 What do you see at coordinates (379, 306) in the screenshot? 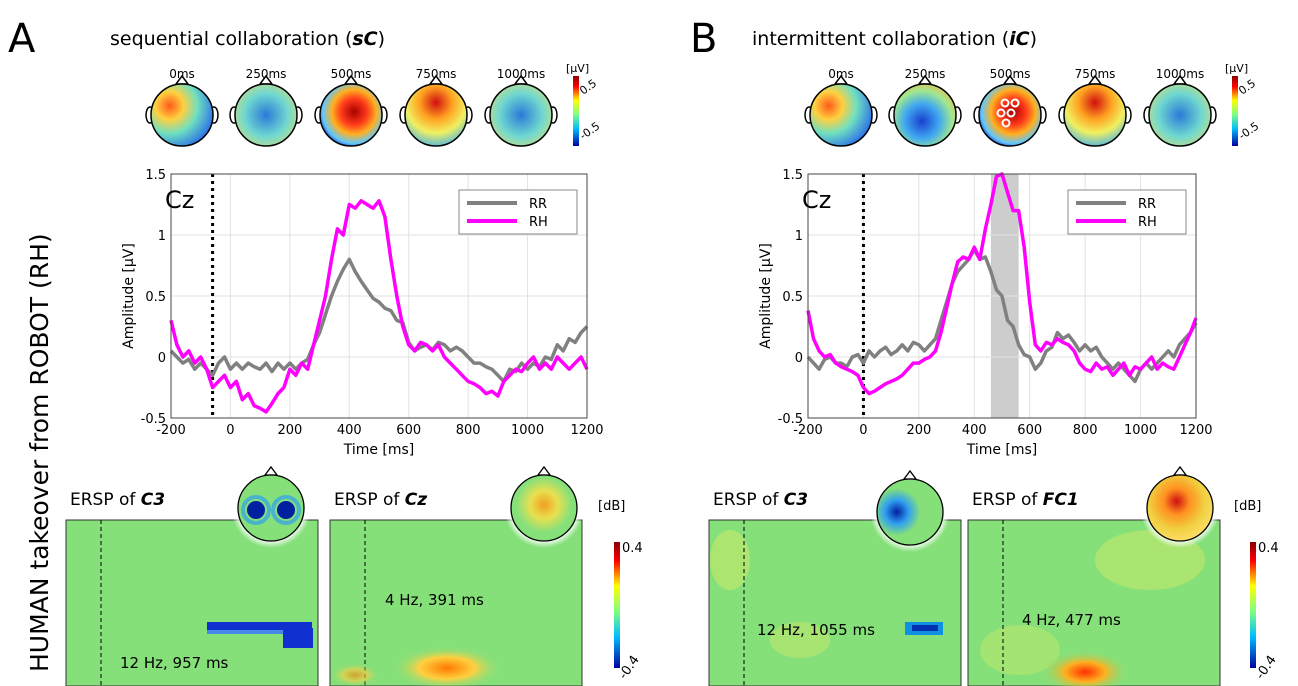
I see `series-line-rh` at bounding box center [379, 306].